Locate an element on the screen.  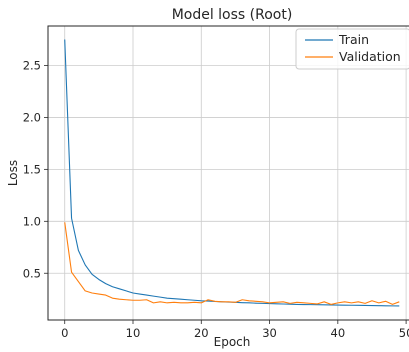
x-tick-label: 20 is located at coordinates (201, 333).